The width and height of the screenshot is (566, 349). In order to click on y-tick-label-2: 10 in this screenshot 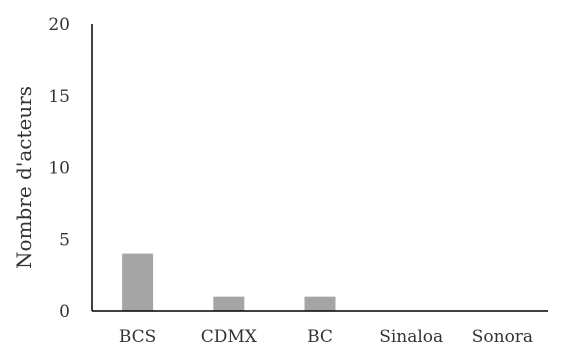, I will do `click(59, 169)`.